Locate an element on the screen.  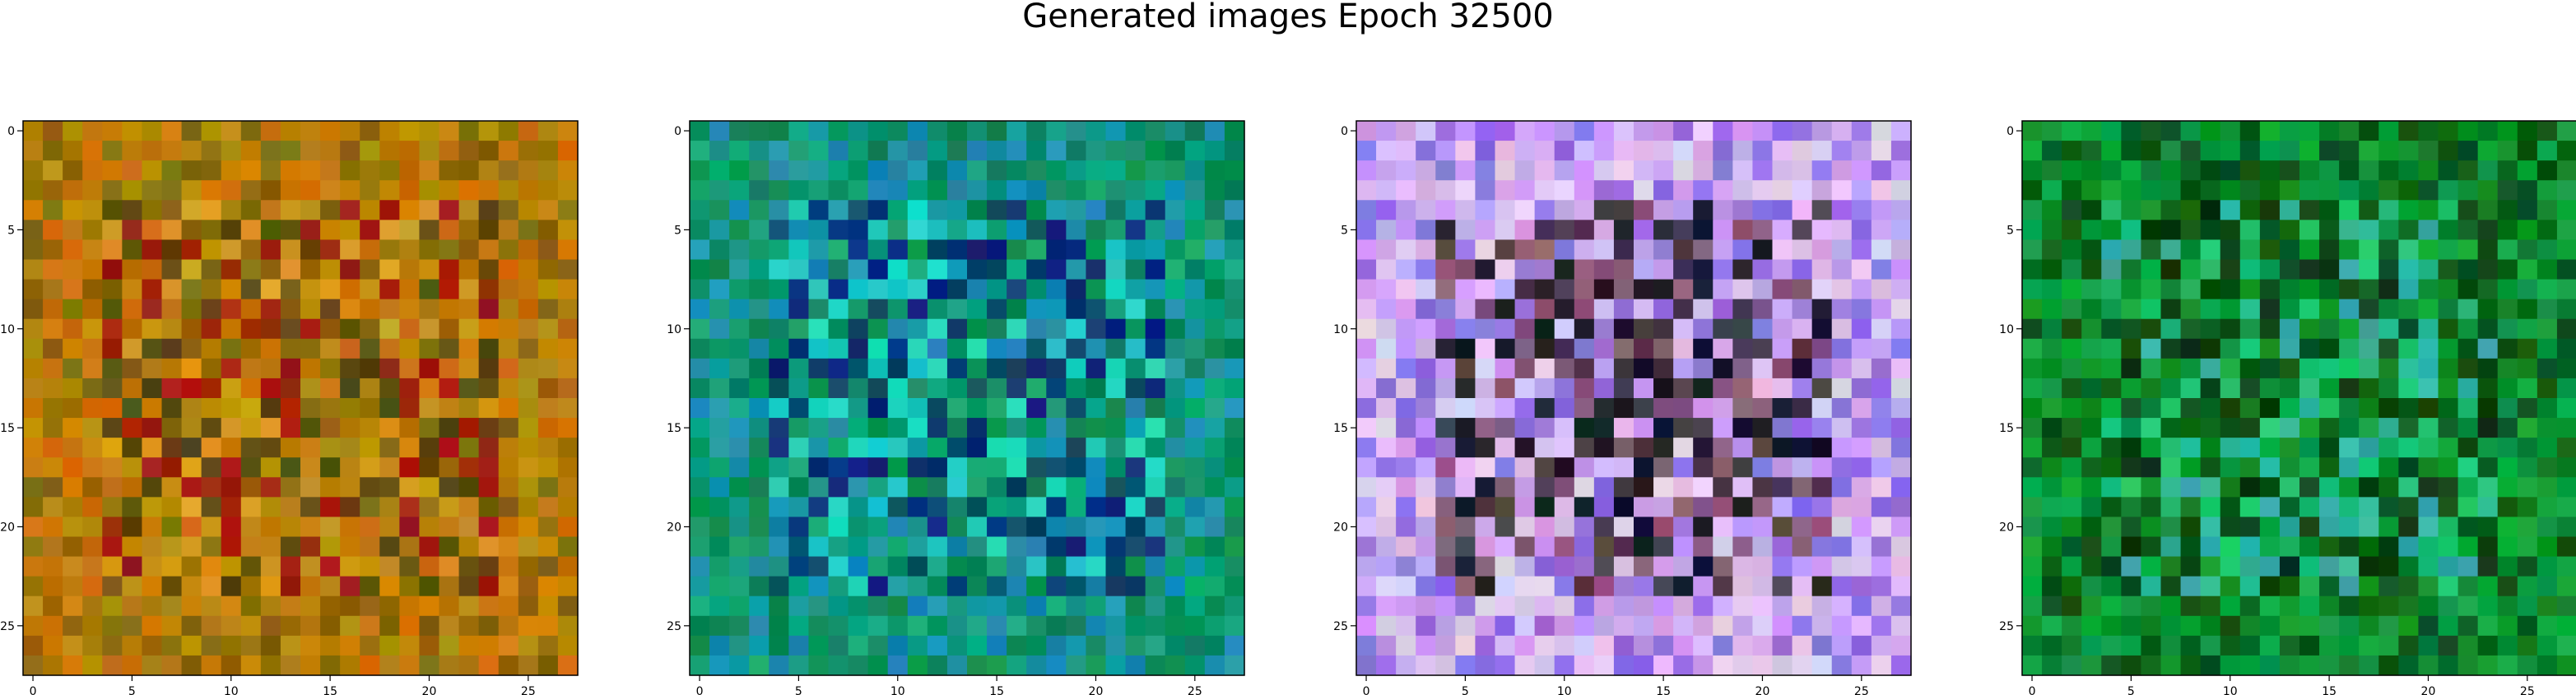
x-tick-label: 10 is located at coordinates (231, 690).